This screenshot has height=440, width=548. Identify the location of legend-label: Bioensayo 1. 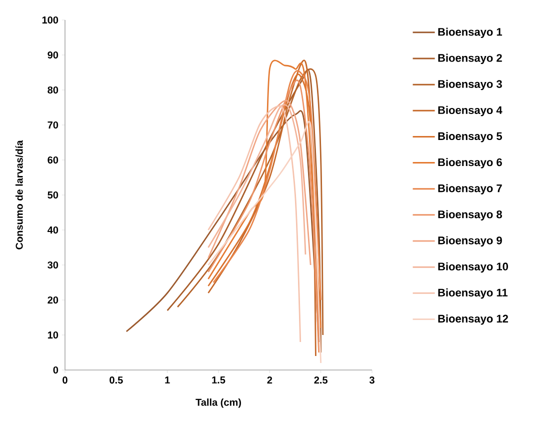
(470, 33).